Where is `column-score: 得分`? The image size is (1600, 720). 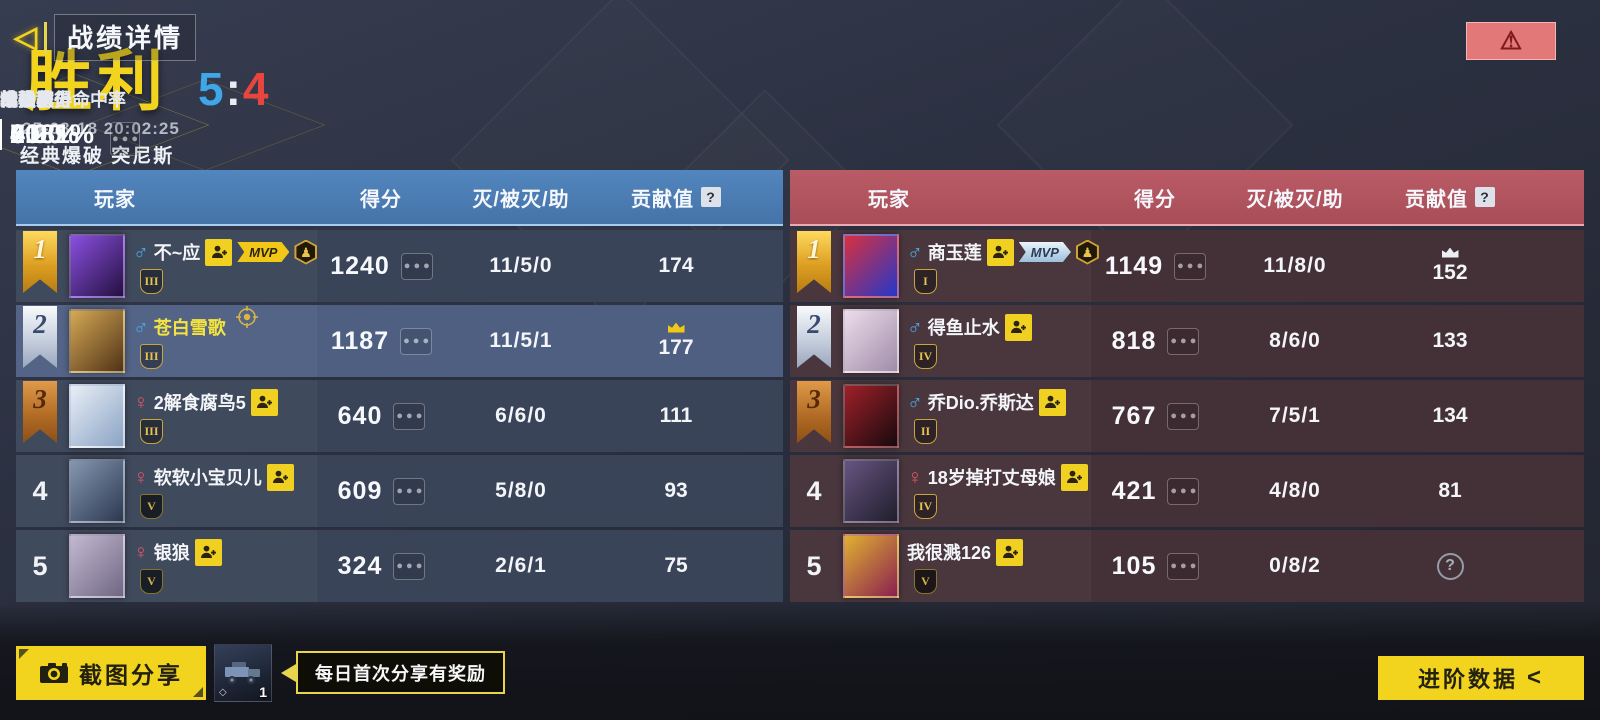
column-score: 得分 is located at coordinates (381, 199).